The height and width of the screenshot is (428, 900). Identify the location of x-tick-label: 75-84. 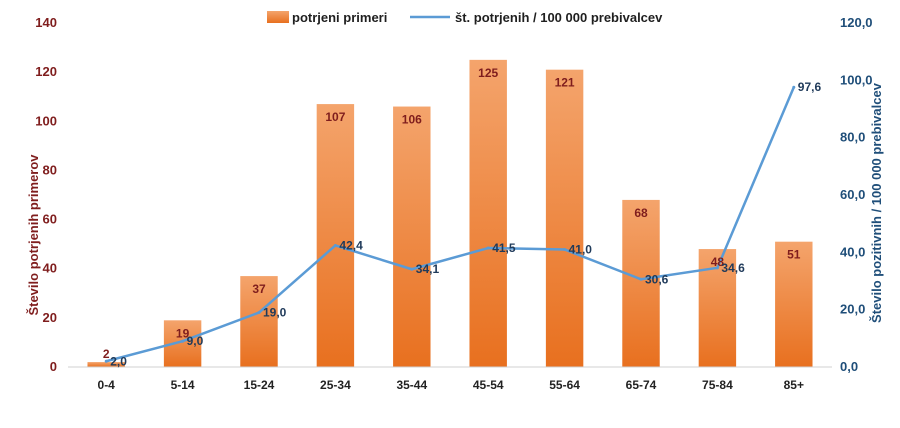
(717, 385).